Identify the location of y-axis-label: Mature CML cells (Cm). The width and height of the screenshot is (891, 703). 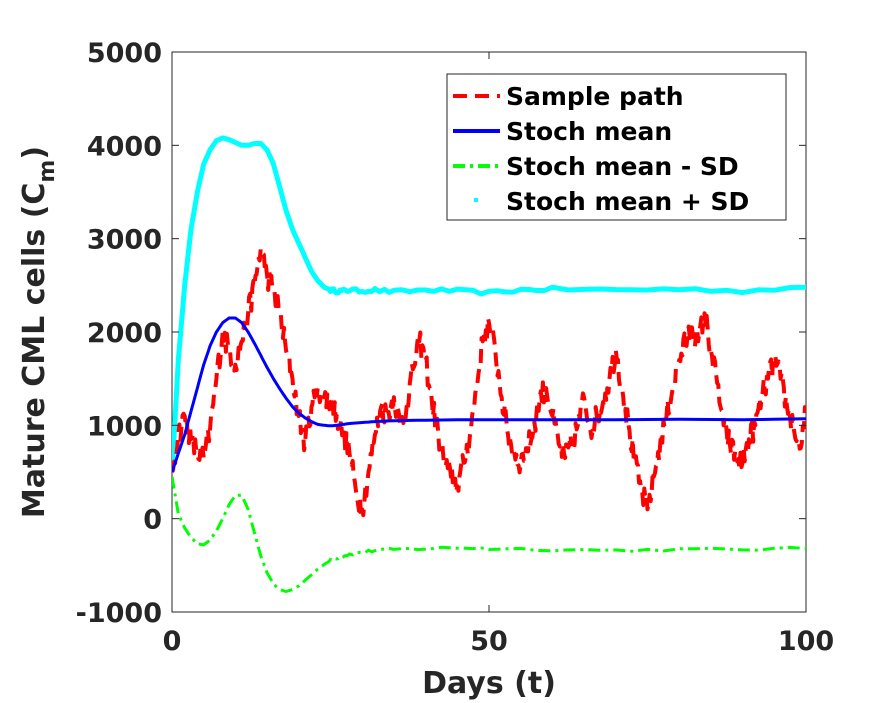
(38, 332).